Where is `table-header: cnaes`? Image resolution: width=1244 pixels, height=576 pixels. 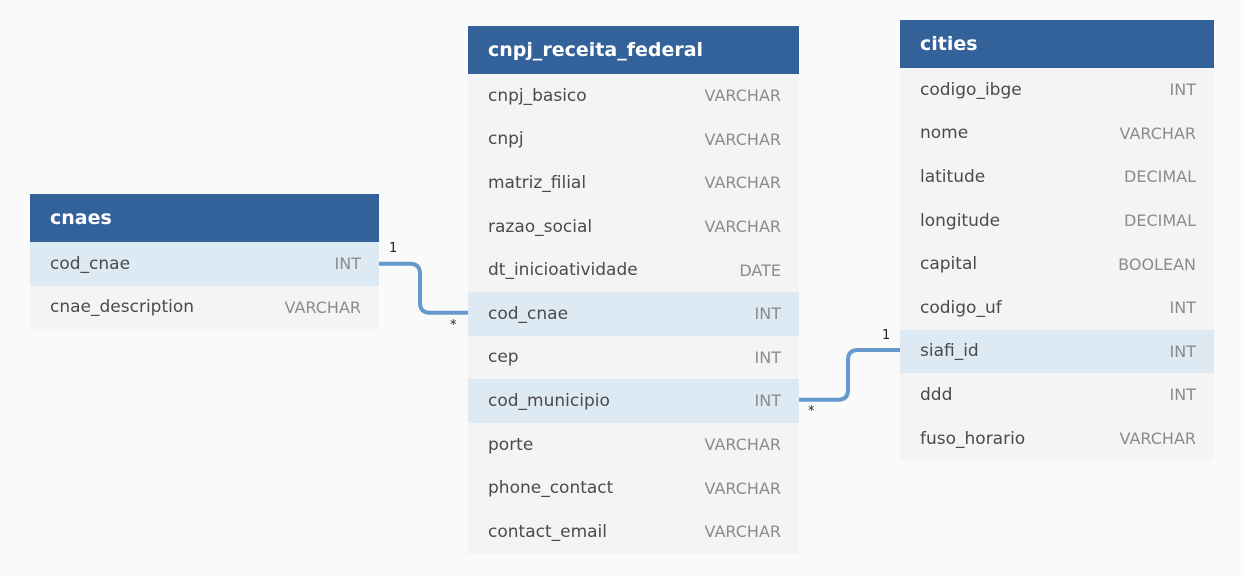 table-header: cnaes is located at coordinates (204, 218).